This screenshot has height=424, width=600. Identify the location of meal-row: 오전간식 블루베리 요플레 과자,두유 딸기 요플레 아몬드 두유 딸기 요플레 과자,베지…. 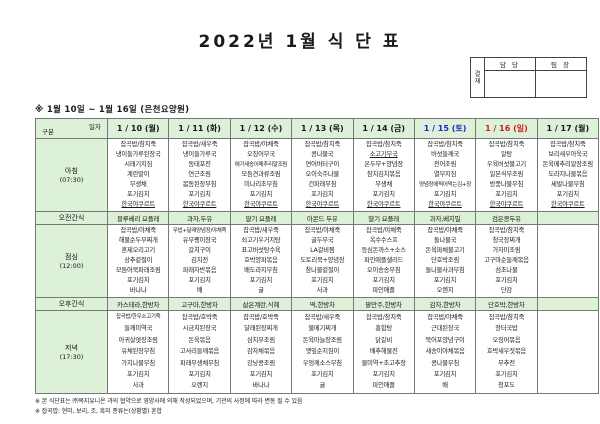
(317, 218).